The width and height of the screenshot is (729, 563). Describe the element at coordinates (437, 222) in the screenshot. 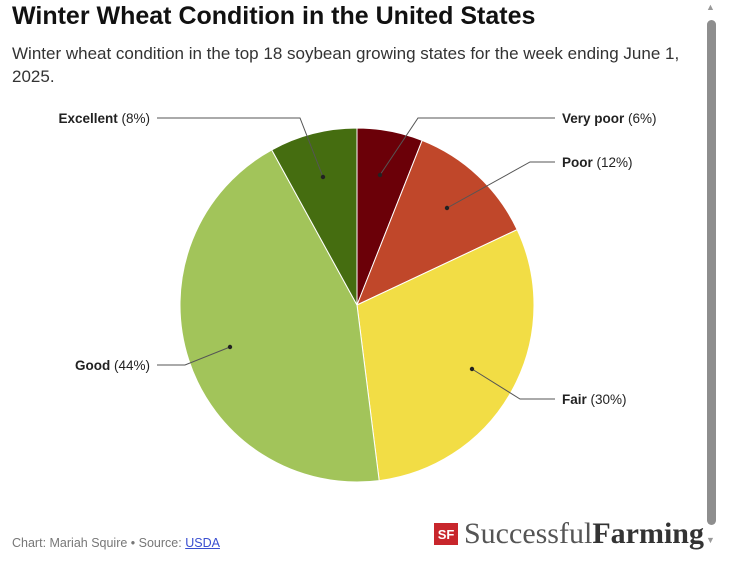

I see `pie-slice-poor` at that location.